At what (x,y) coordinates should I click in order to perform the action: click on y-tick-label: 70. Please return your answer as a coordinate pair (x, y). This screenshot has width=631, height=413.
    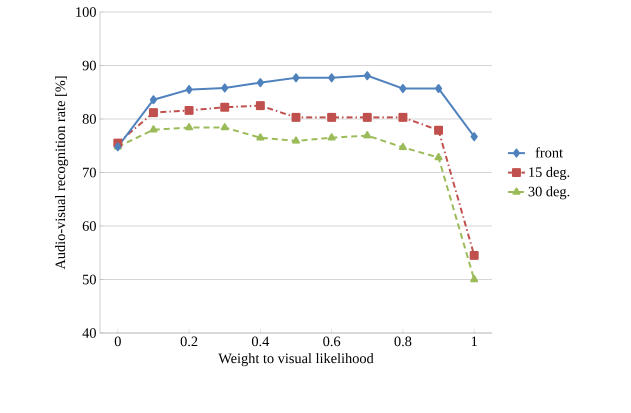
    Looking at the image, I should click on (89, 173).